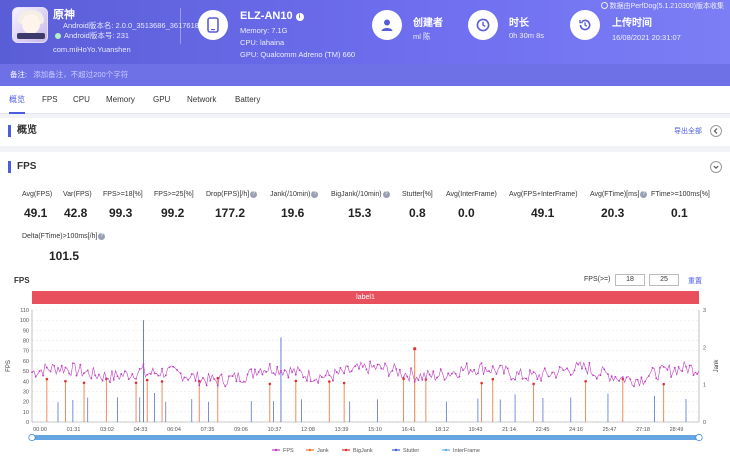 Image resolution: width=730 pixels, height=458 pixels. What do you see at coordinates (688, 131) in the screenshot?
I see `export-all-link: 导出全部` at bounding box center [688, 131].